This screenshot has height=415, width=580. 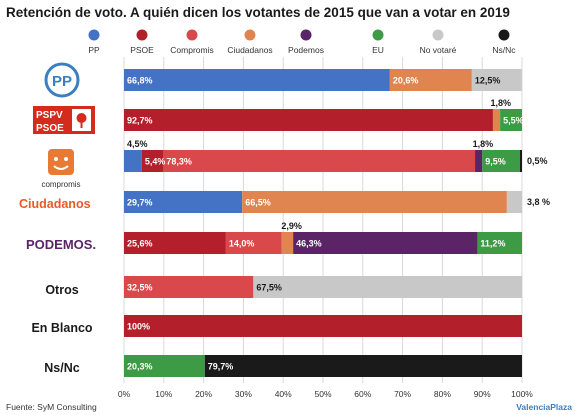 What do you see at coordinates (309, 244) in the screenshot?
I see `data-label: 46,3%` at bounding box center [309, 244].